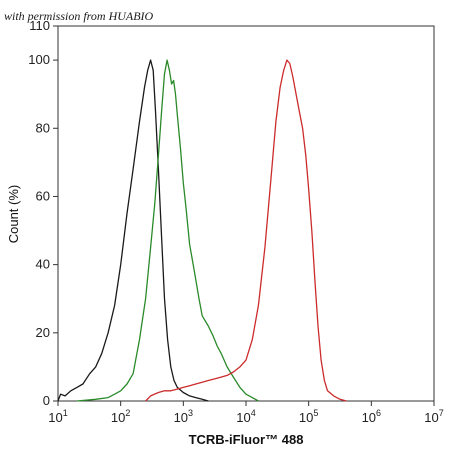 Image resolution: width=450 pixels, height=454 pixels. What do you see at coordinates (183, 416) in the screenshot?
I see `x-tick-label: 10³` at bounding box center [183, 416].